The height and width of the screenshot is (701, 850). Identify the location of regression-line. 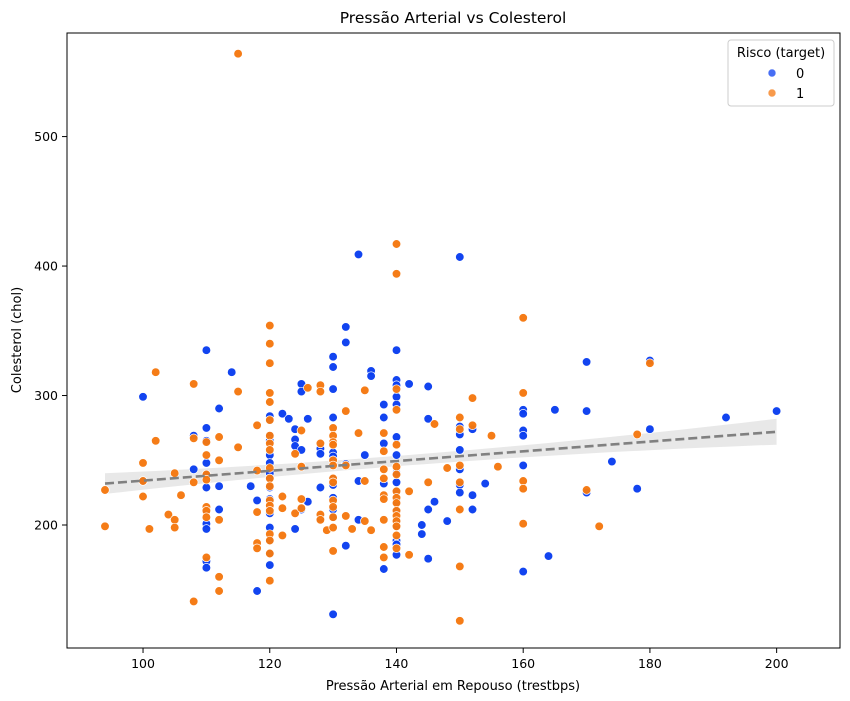
(440, 457).